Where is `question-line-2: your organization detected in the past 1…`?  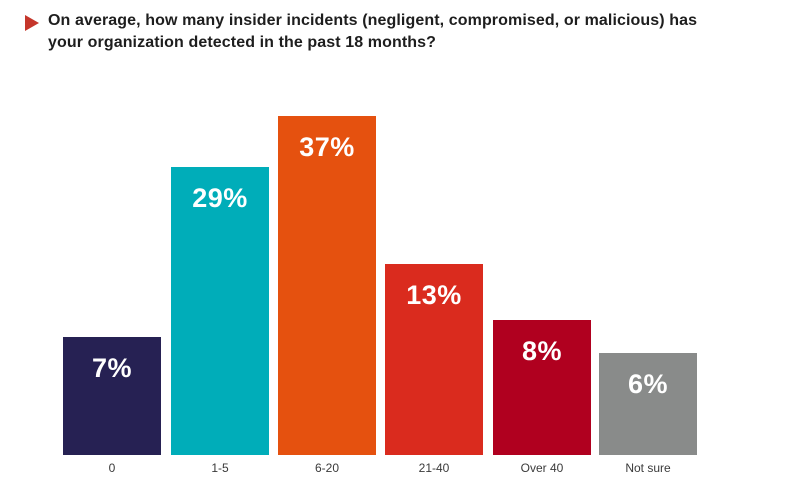
question-line-2: your organization detected in the past 1… is located at coordinates (242, 42).